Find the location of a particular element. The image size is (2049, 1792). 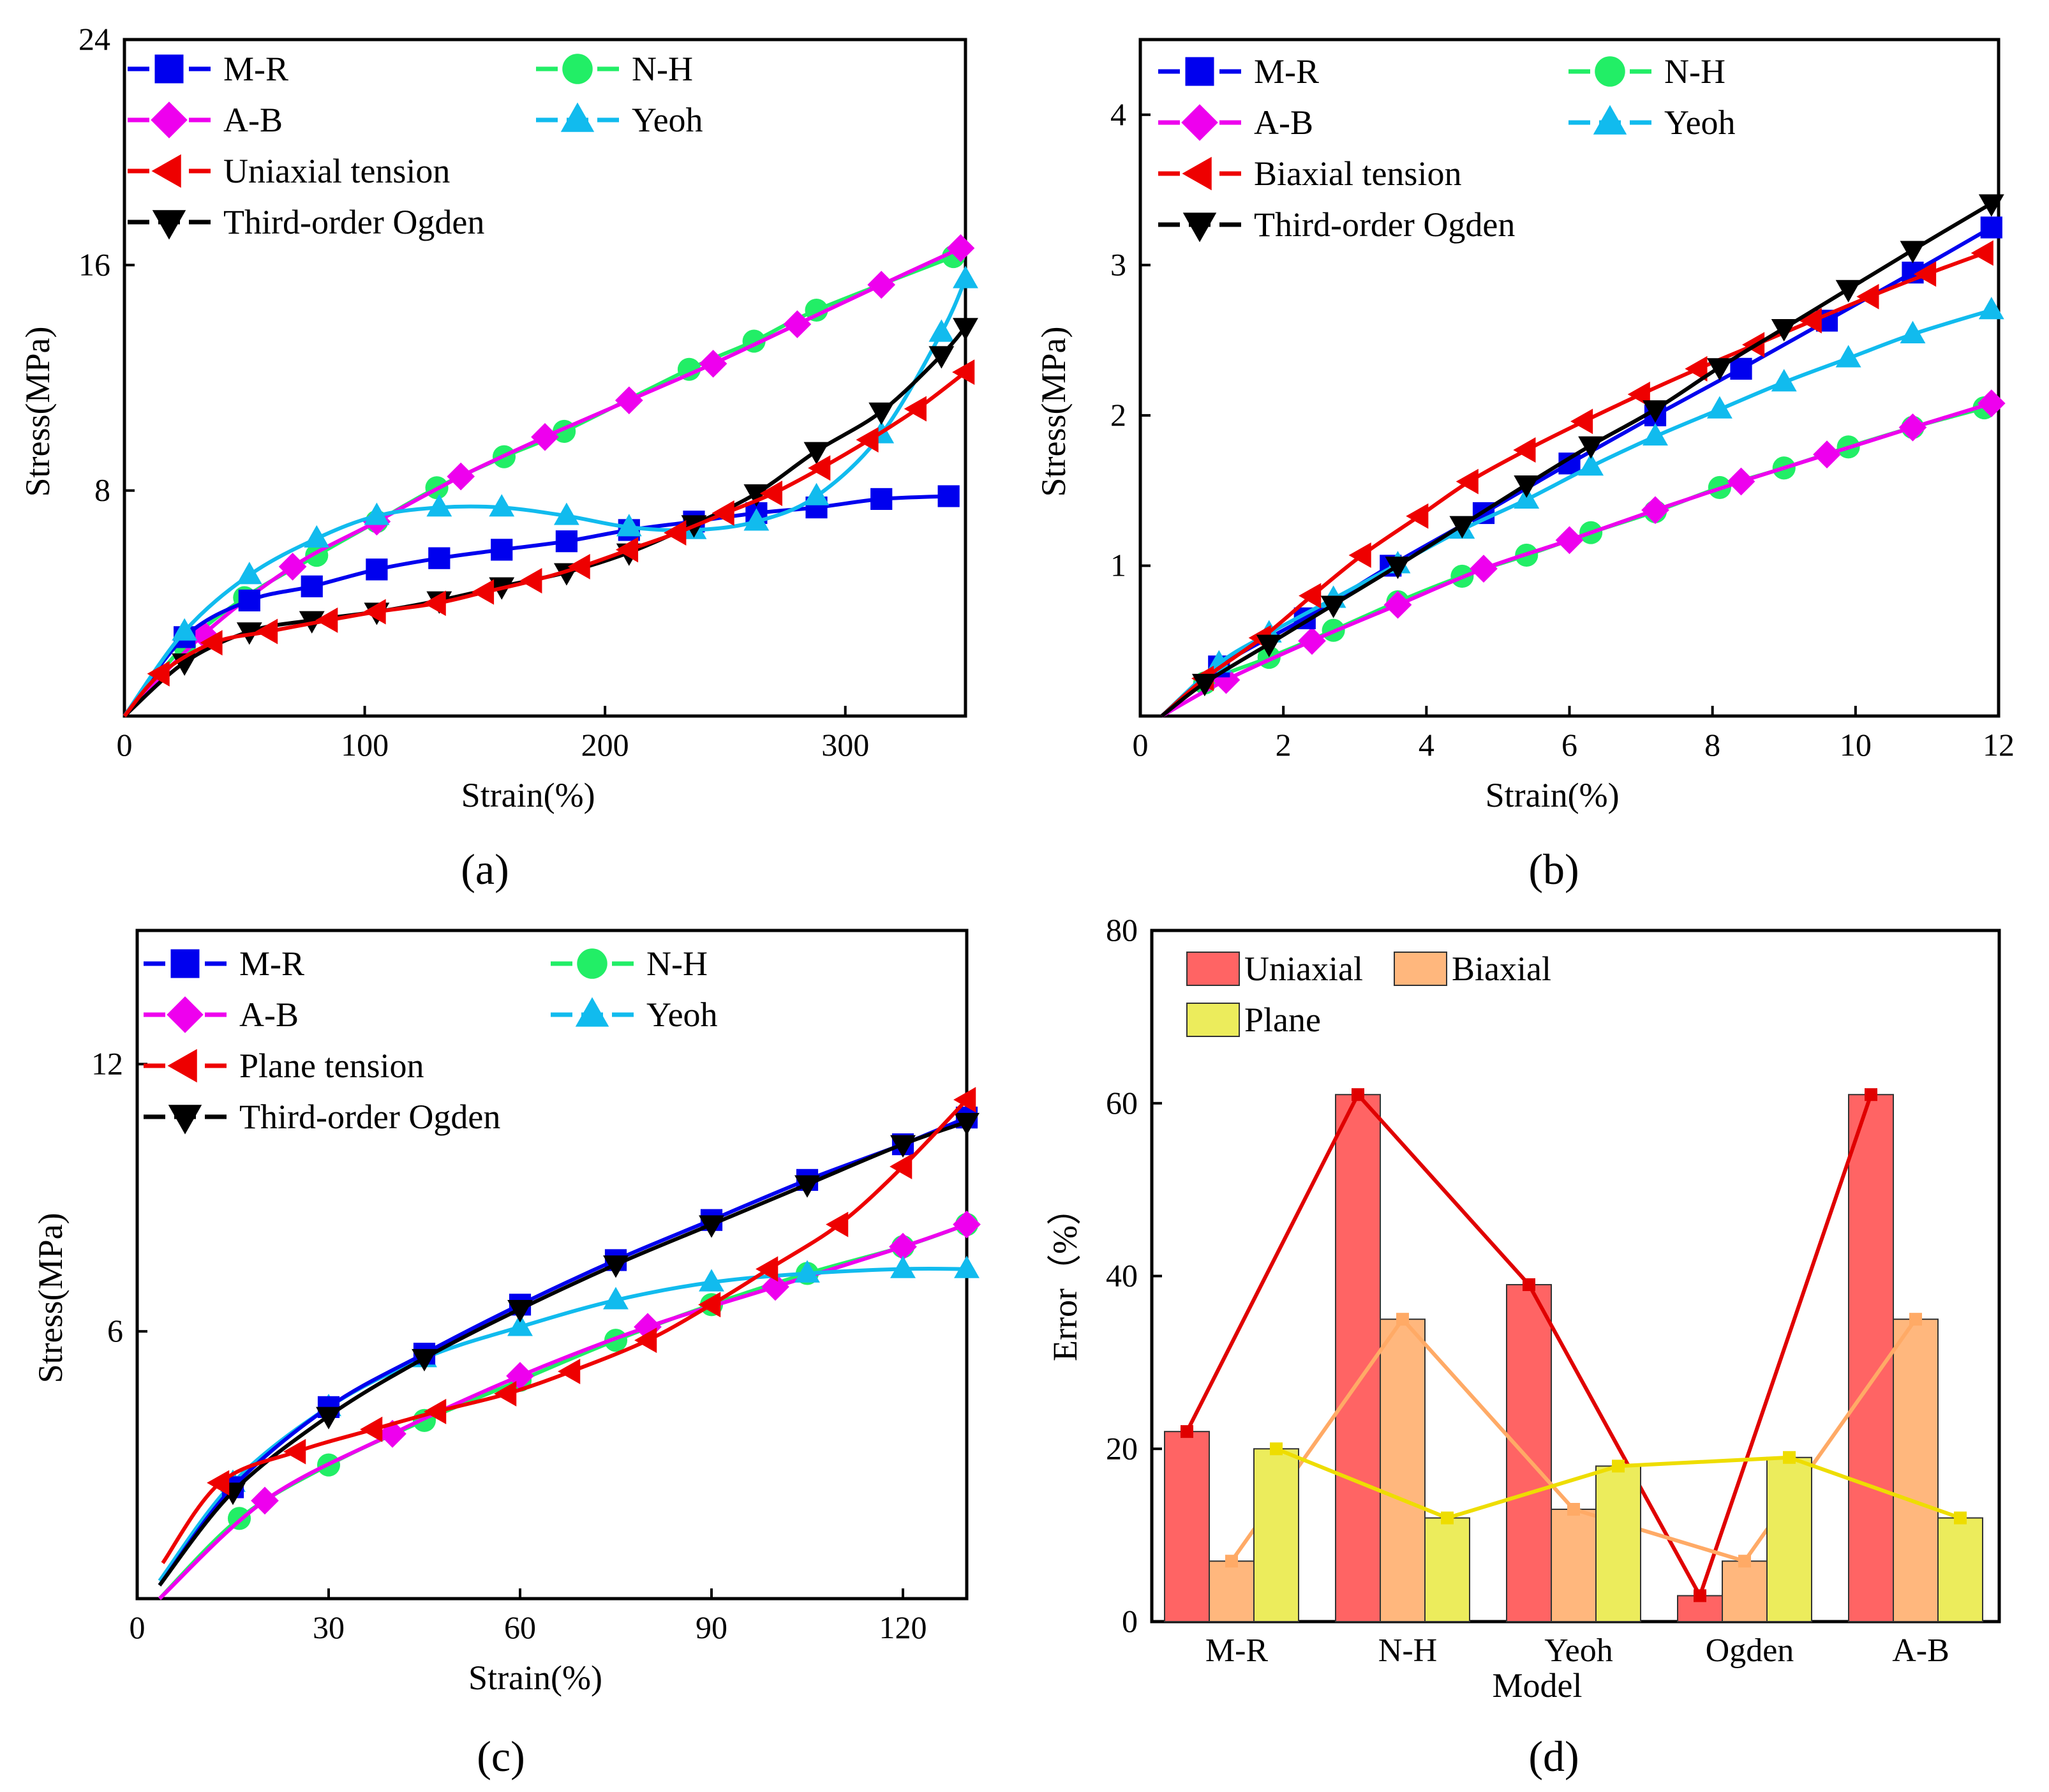

x-tick-label: A-B is located at coordinates (1920, 1651).